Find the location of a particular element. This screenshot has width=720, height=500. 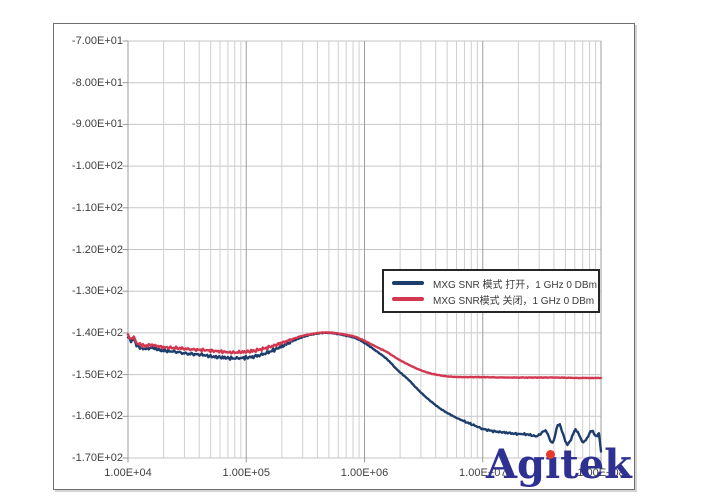

y-tick-label: -1.50E+02 is located at coordinates (97, 374).